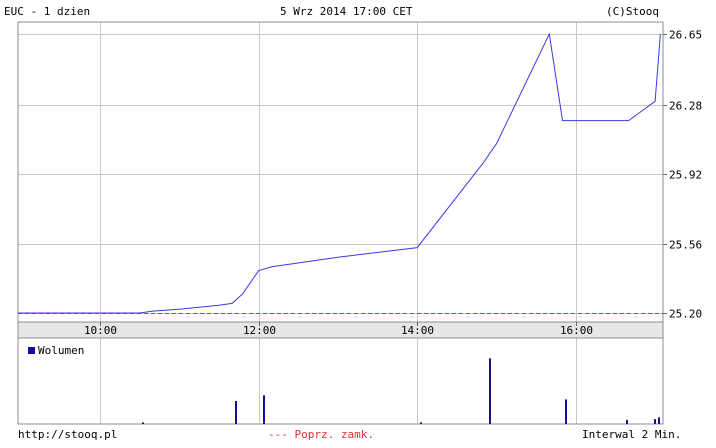 This screenshot has height=448, width=716. What do you see at coordinates (321, 434) in the screenshot?
I see `prev-close-legend: --- Poprz. zamk.` at bounding box center [321, 434].